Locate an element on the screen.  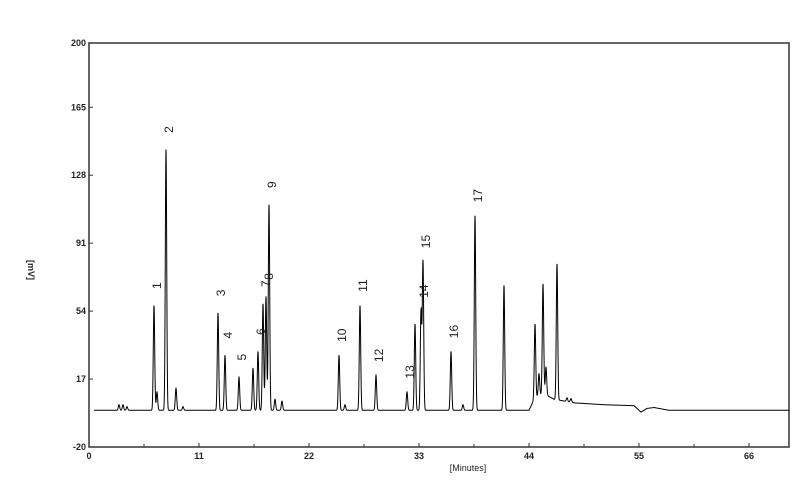
x-axis-ticks: 0 11 22 33 44 55 66 is located at coordinates (420, 452).